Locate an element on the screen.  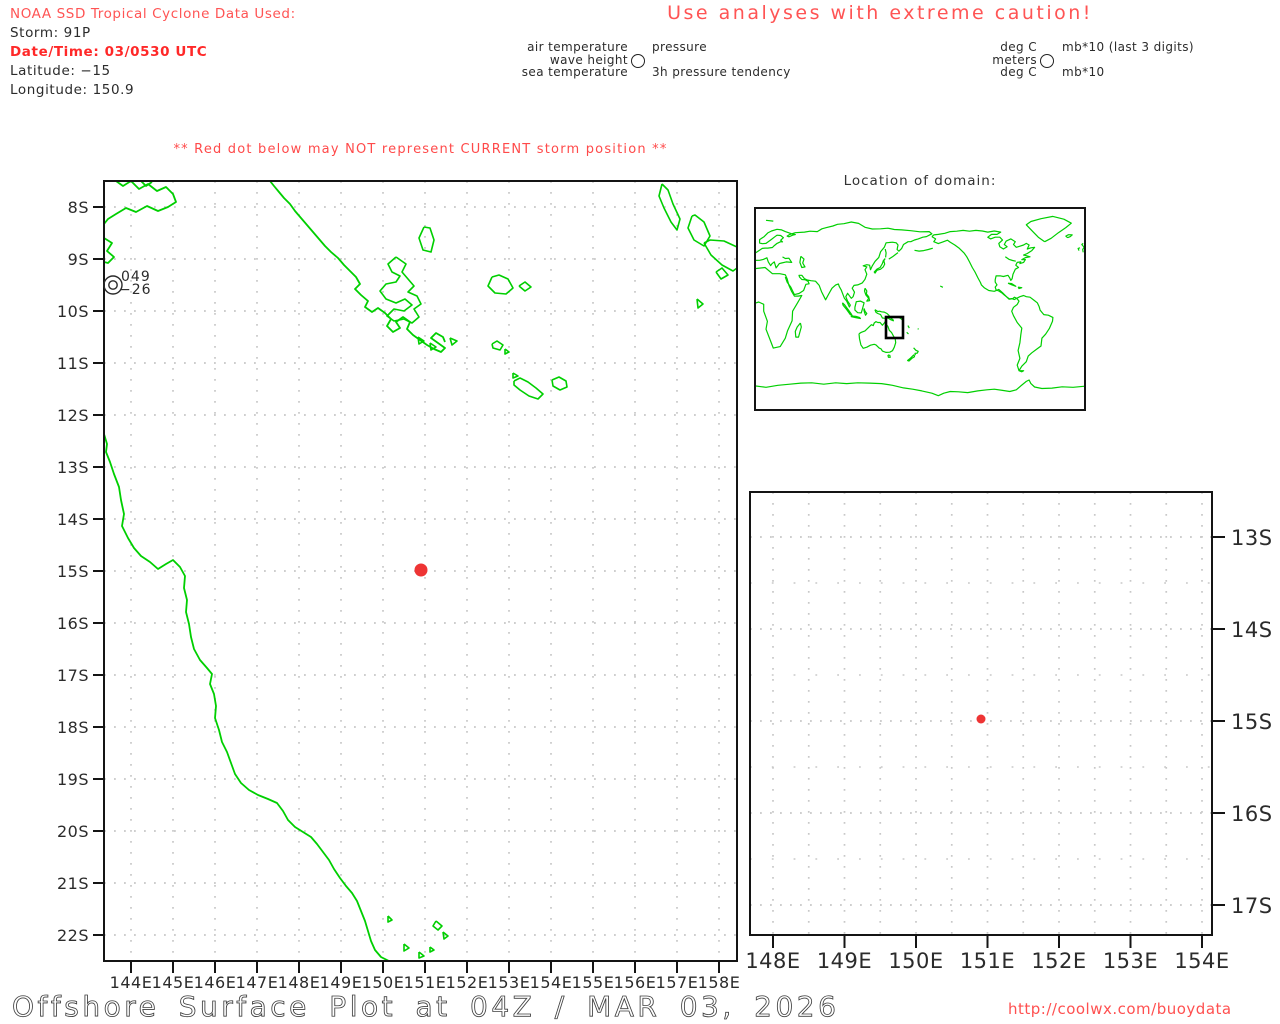
legend-pressure-tendency-label: 3h pressure tendency is located at coordinates (721, 72).